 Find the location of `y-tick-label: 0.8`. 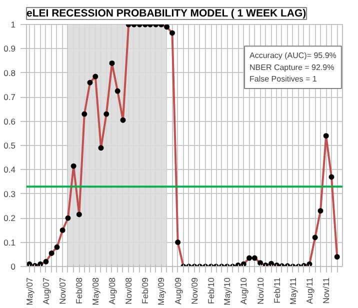

y-tick-label: 0.8 is located at coordinates (10, 73).